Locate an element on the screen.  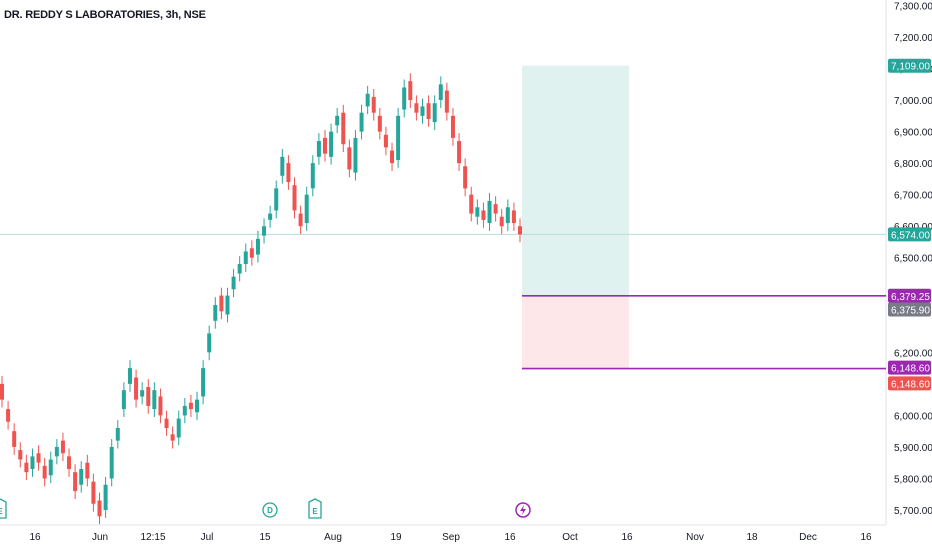
y-tick-label: 7,000.00 is located at coordinates (913, 101).